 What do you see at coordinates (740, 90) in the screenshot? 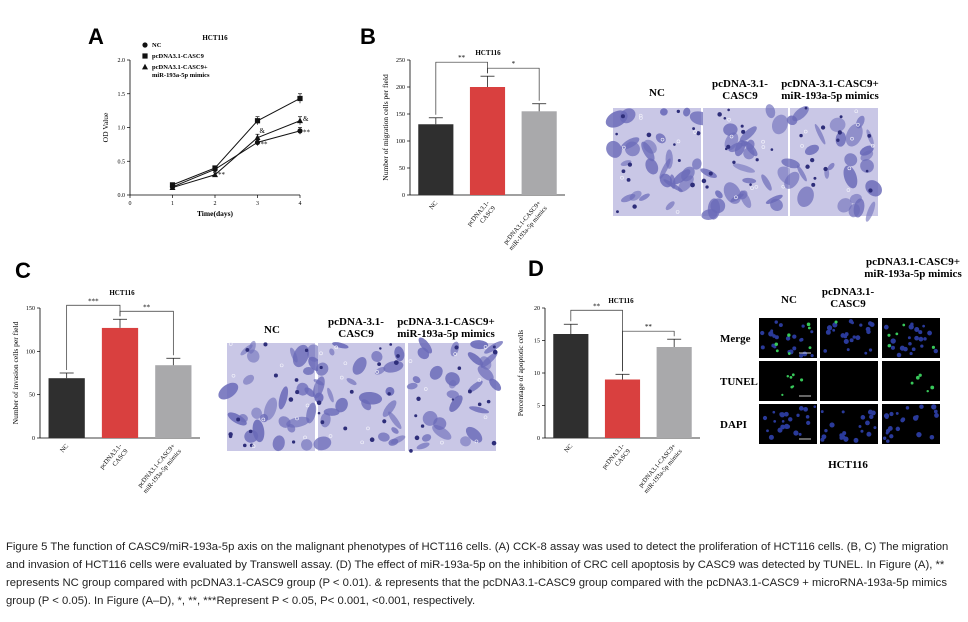
I see `image-header-casc9: pcDNA-3.1-CASC9` at bounding box center [740, 90].